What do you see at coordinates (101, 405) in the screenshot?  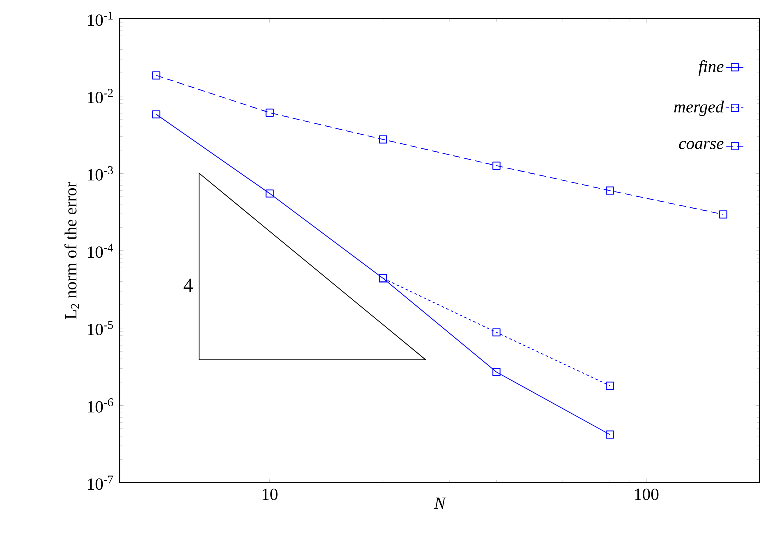 I see `y-tick-label: 10$^{-6}$` at bounding box center [101, 405].